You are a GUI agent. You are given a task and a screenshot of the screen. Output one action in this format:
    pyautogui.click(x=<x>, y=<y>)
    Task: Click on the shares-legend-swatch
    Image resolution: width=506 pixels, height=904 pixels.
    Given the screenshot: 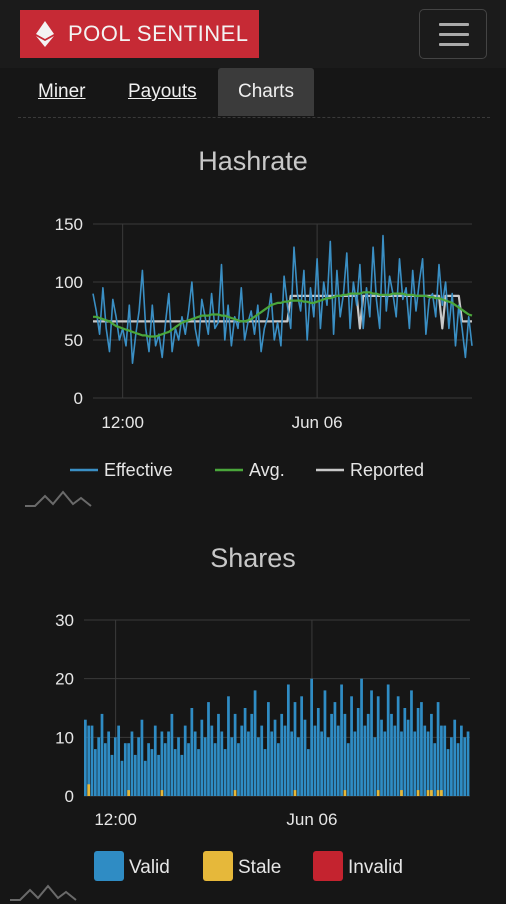 What is the action you would take?
    pyautogui.click(x=218, y=866)
    